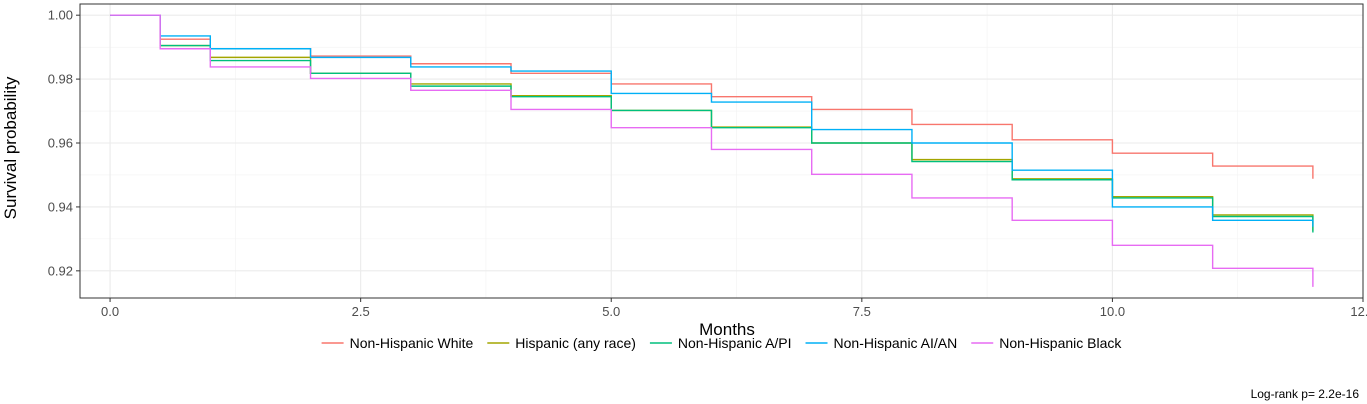  I want to click on legend-item-non-hispanic-a-pi: Non-Hispanic A/PI, so click(720, 343).